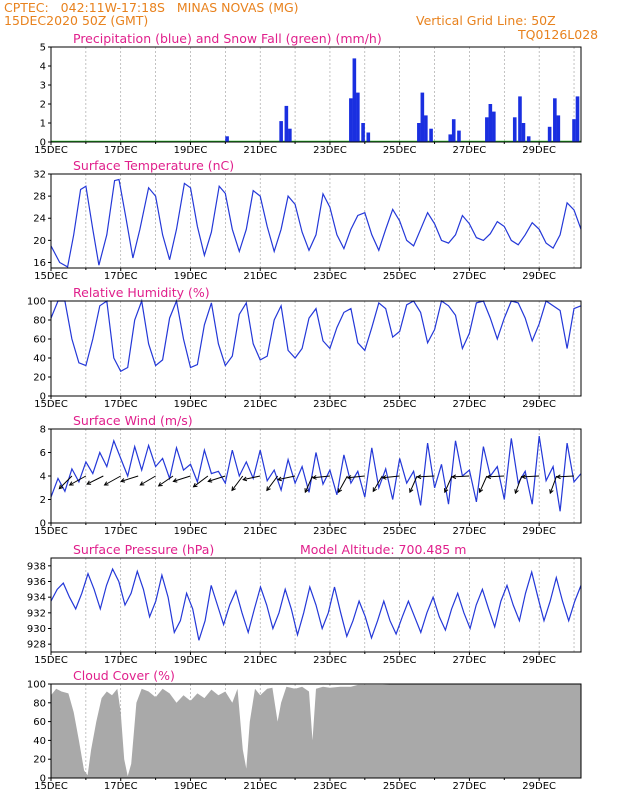  What do you see at coordinates (43, 453) in the screenshot?
I see `wind-ytick-label: 6` at bounding box center [43, 453].